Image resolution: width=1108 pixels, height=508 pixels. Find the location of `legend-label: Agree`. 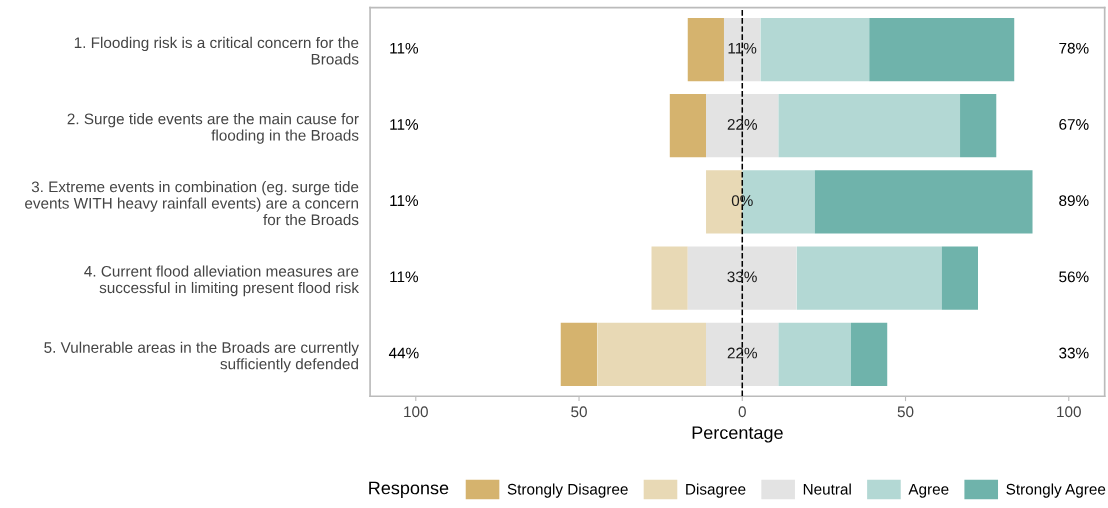

legend-label: Agree is located at coordinates (928, 491).